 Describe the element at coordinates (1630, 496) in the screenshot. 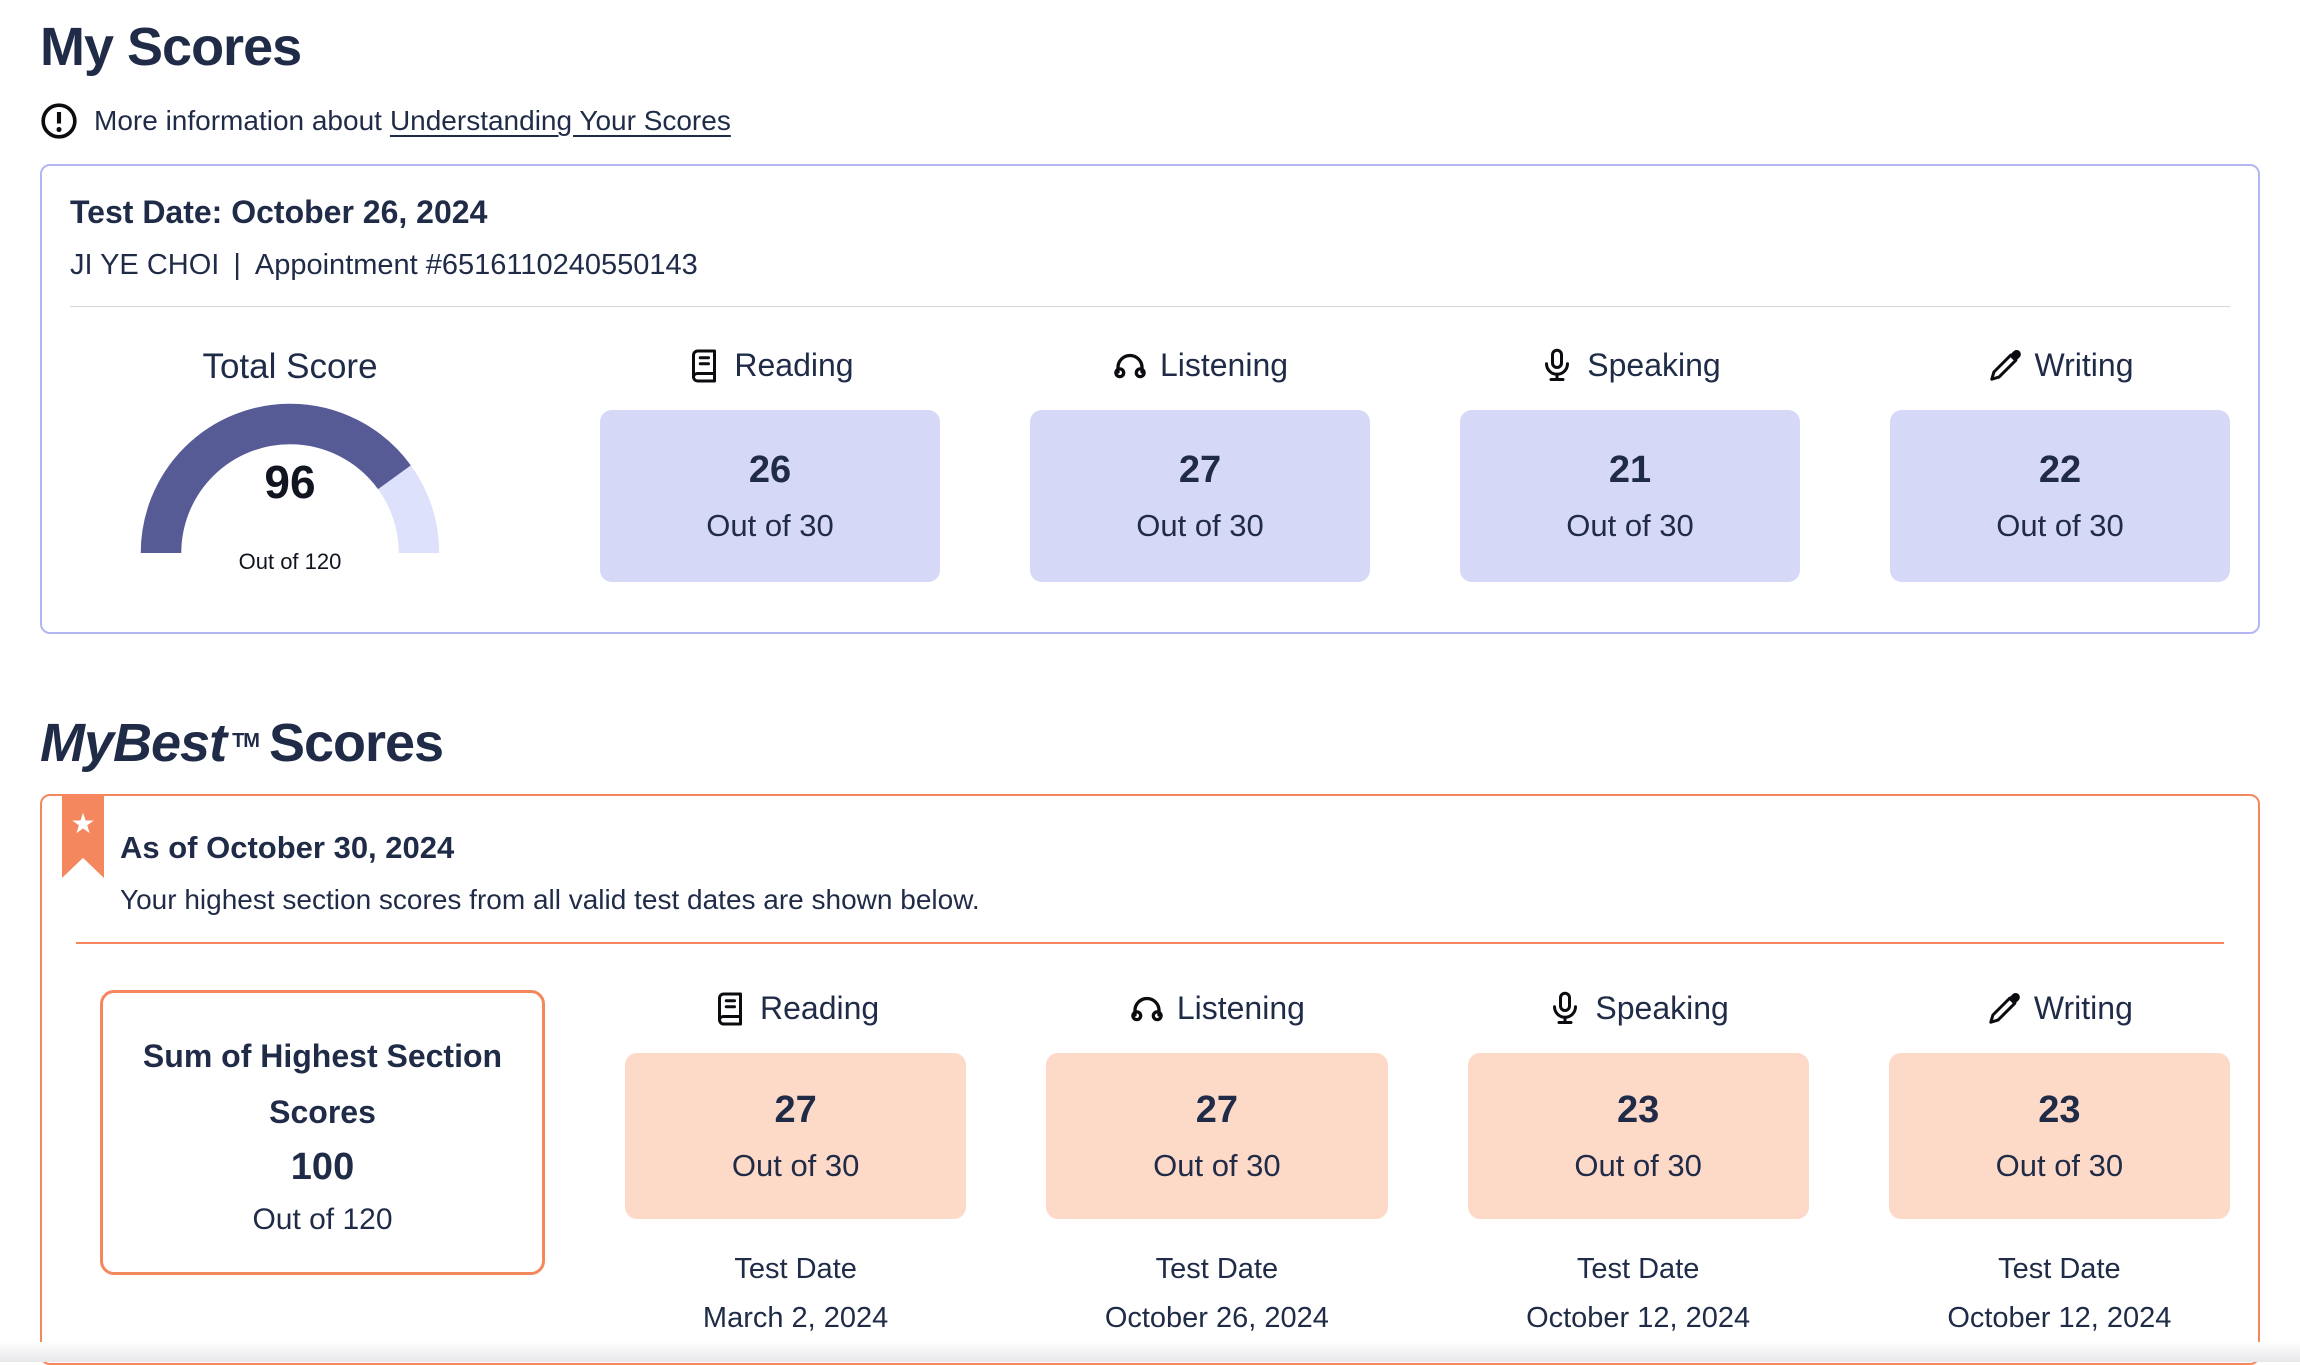

I see `speaking-score-box: 21 Out of 30` at that location.